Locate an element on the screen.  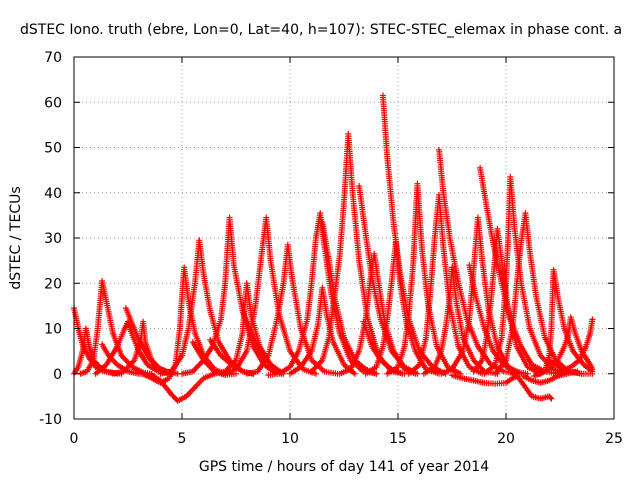
y-tick-label: 10 is located at coordinates (53, 330).